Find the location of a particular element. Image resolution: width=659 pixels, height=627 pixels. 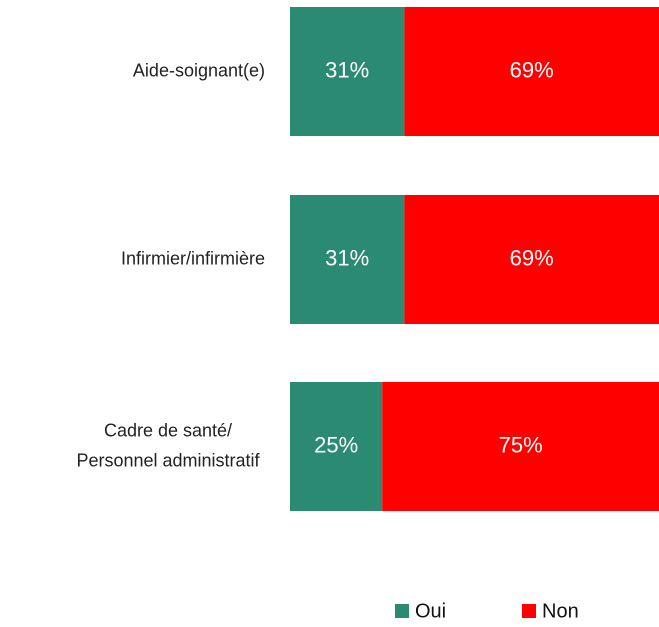

value-label: 75% is located at coordinates (521, 444).